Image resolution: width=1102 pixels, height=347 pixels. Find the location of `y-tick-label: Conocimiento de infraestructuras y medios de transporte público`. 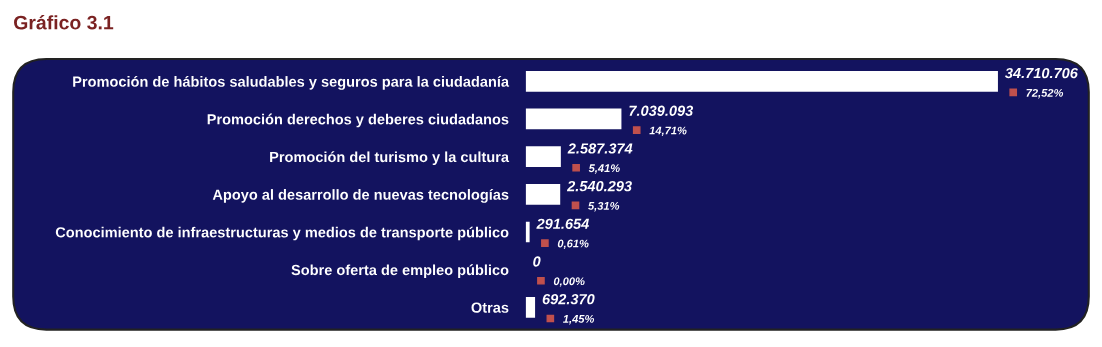

y-tick-label: Conocimiento de infraestructuras y medios de transporte público is located at coordinates (282, 233).